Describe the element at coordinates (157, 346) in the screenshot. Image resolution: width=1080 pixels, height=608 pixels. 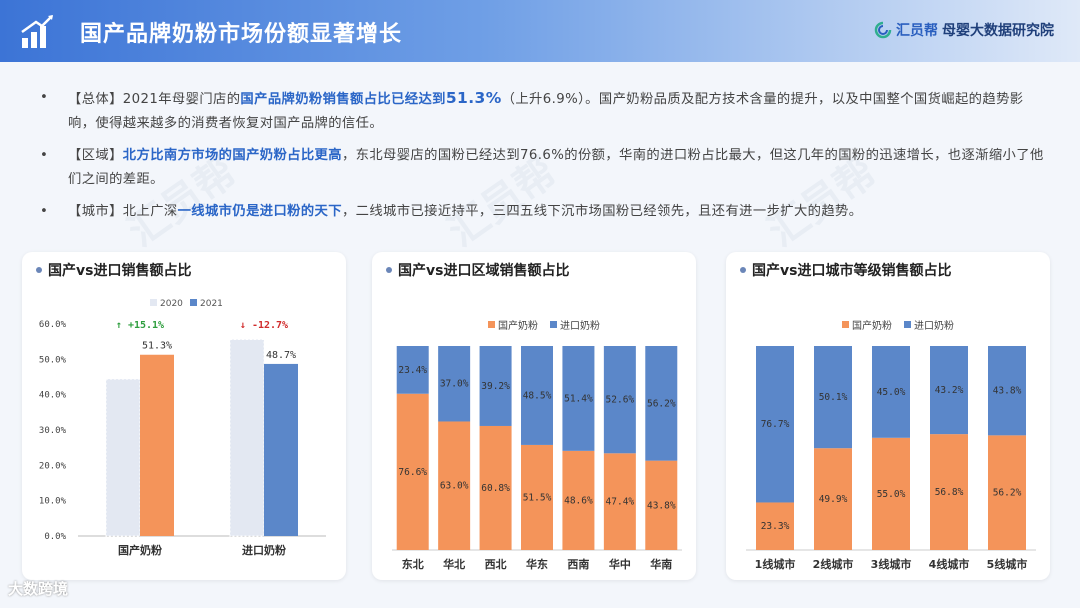
I see `data-label: 51.3%` at that location.